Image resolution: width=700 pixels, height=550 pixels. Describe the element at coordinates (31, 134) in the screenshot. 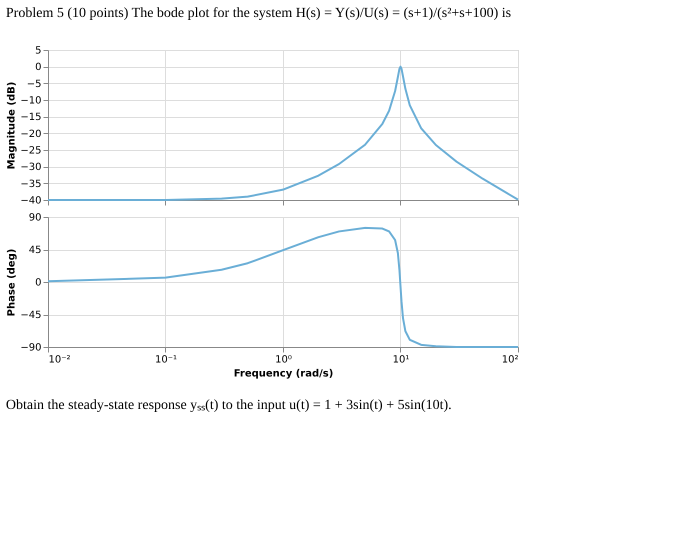

I see `y-tick-label: −20` at that location.